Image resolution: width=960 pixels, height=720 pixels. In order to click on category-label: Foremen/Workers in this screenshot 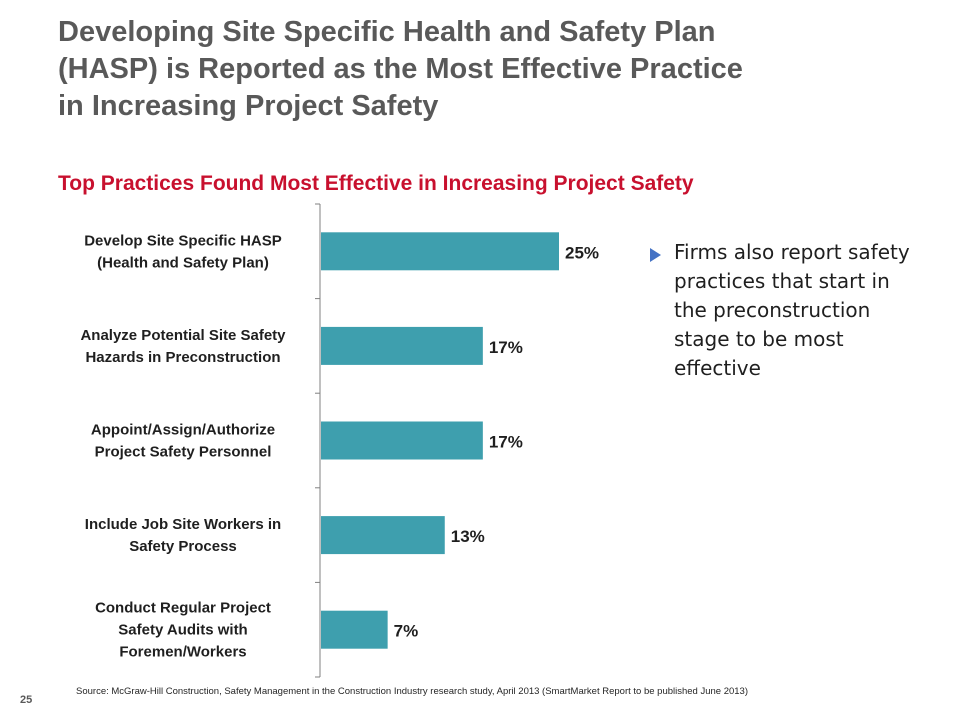, I will do `click(182, 652)`.